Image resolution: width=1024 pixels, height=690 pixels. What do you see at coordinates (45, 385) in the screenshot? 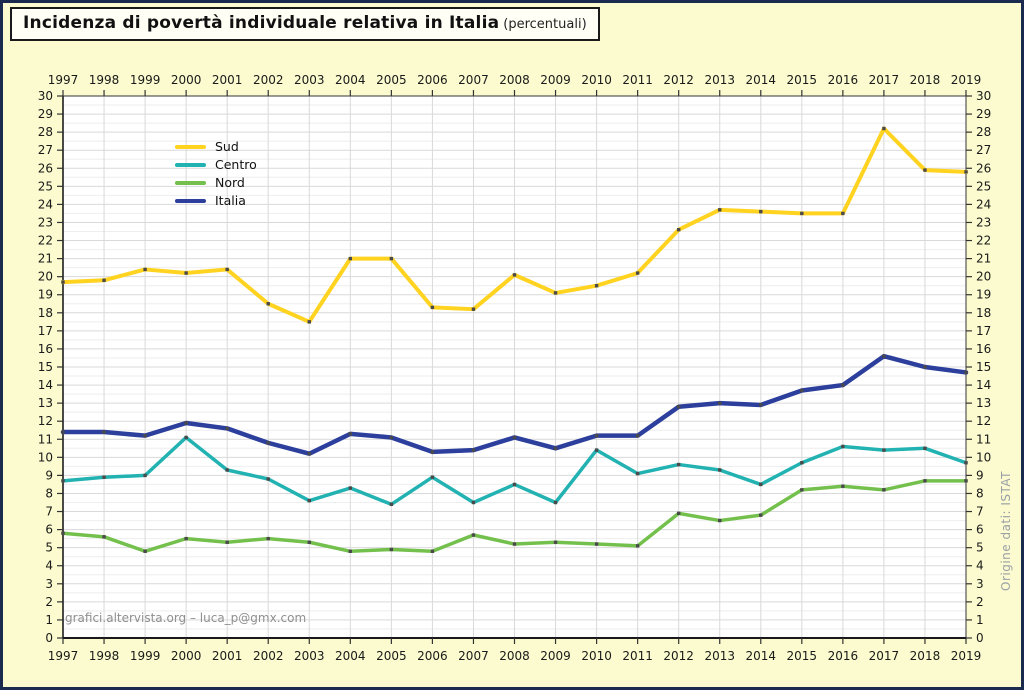
I see `svg-text: 14` at bounding box center [45, 385].